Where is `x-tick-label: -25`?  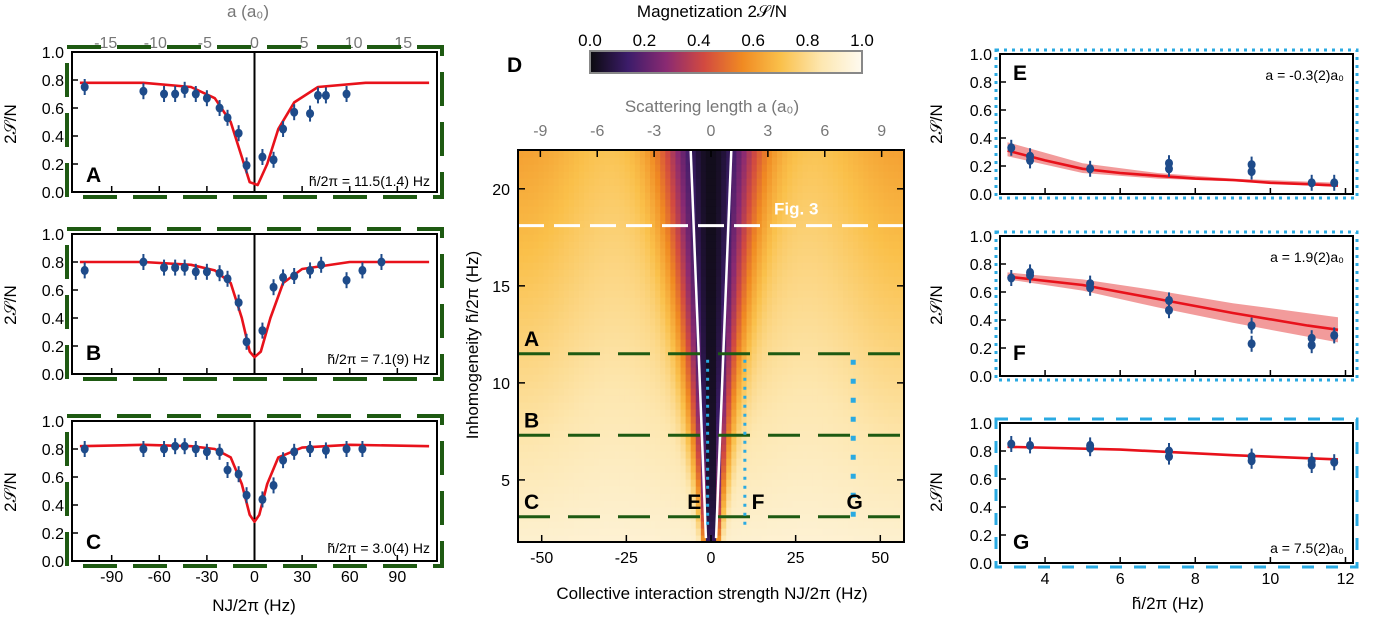
x-tick-label: -25 is located at coordinates (626, 558).